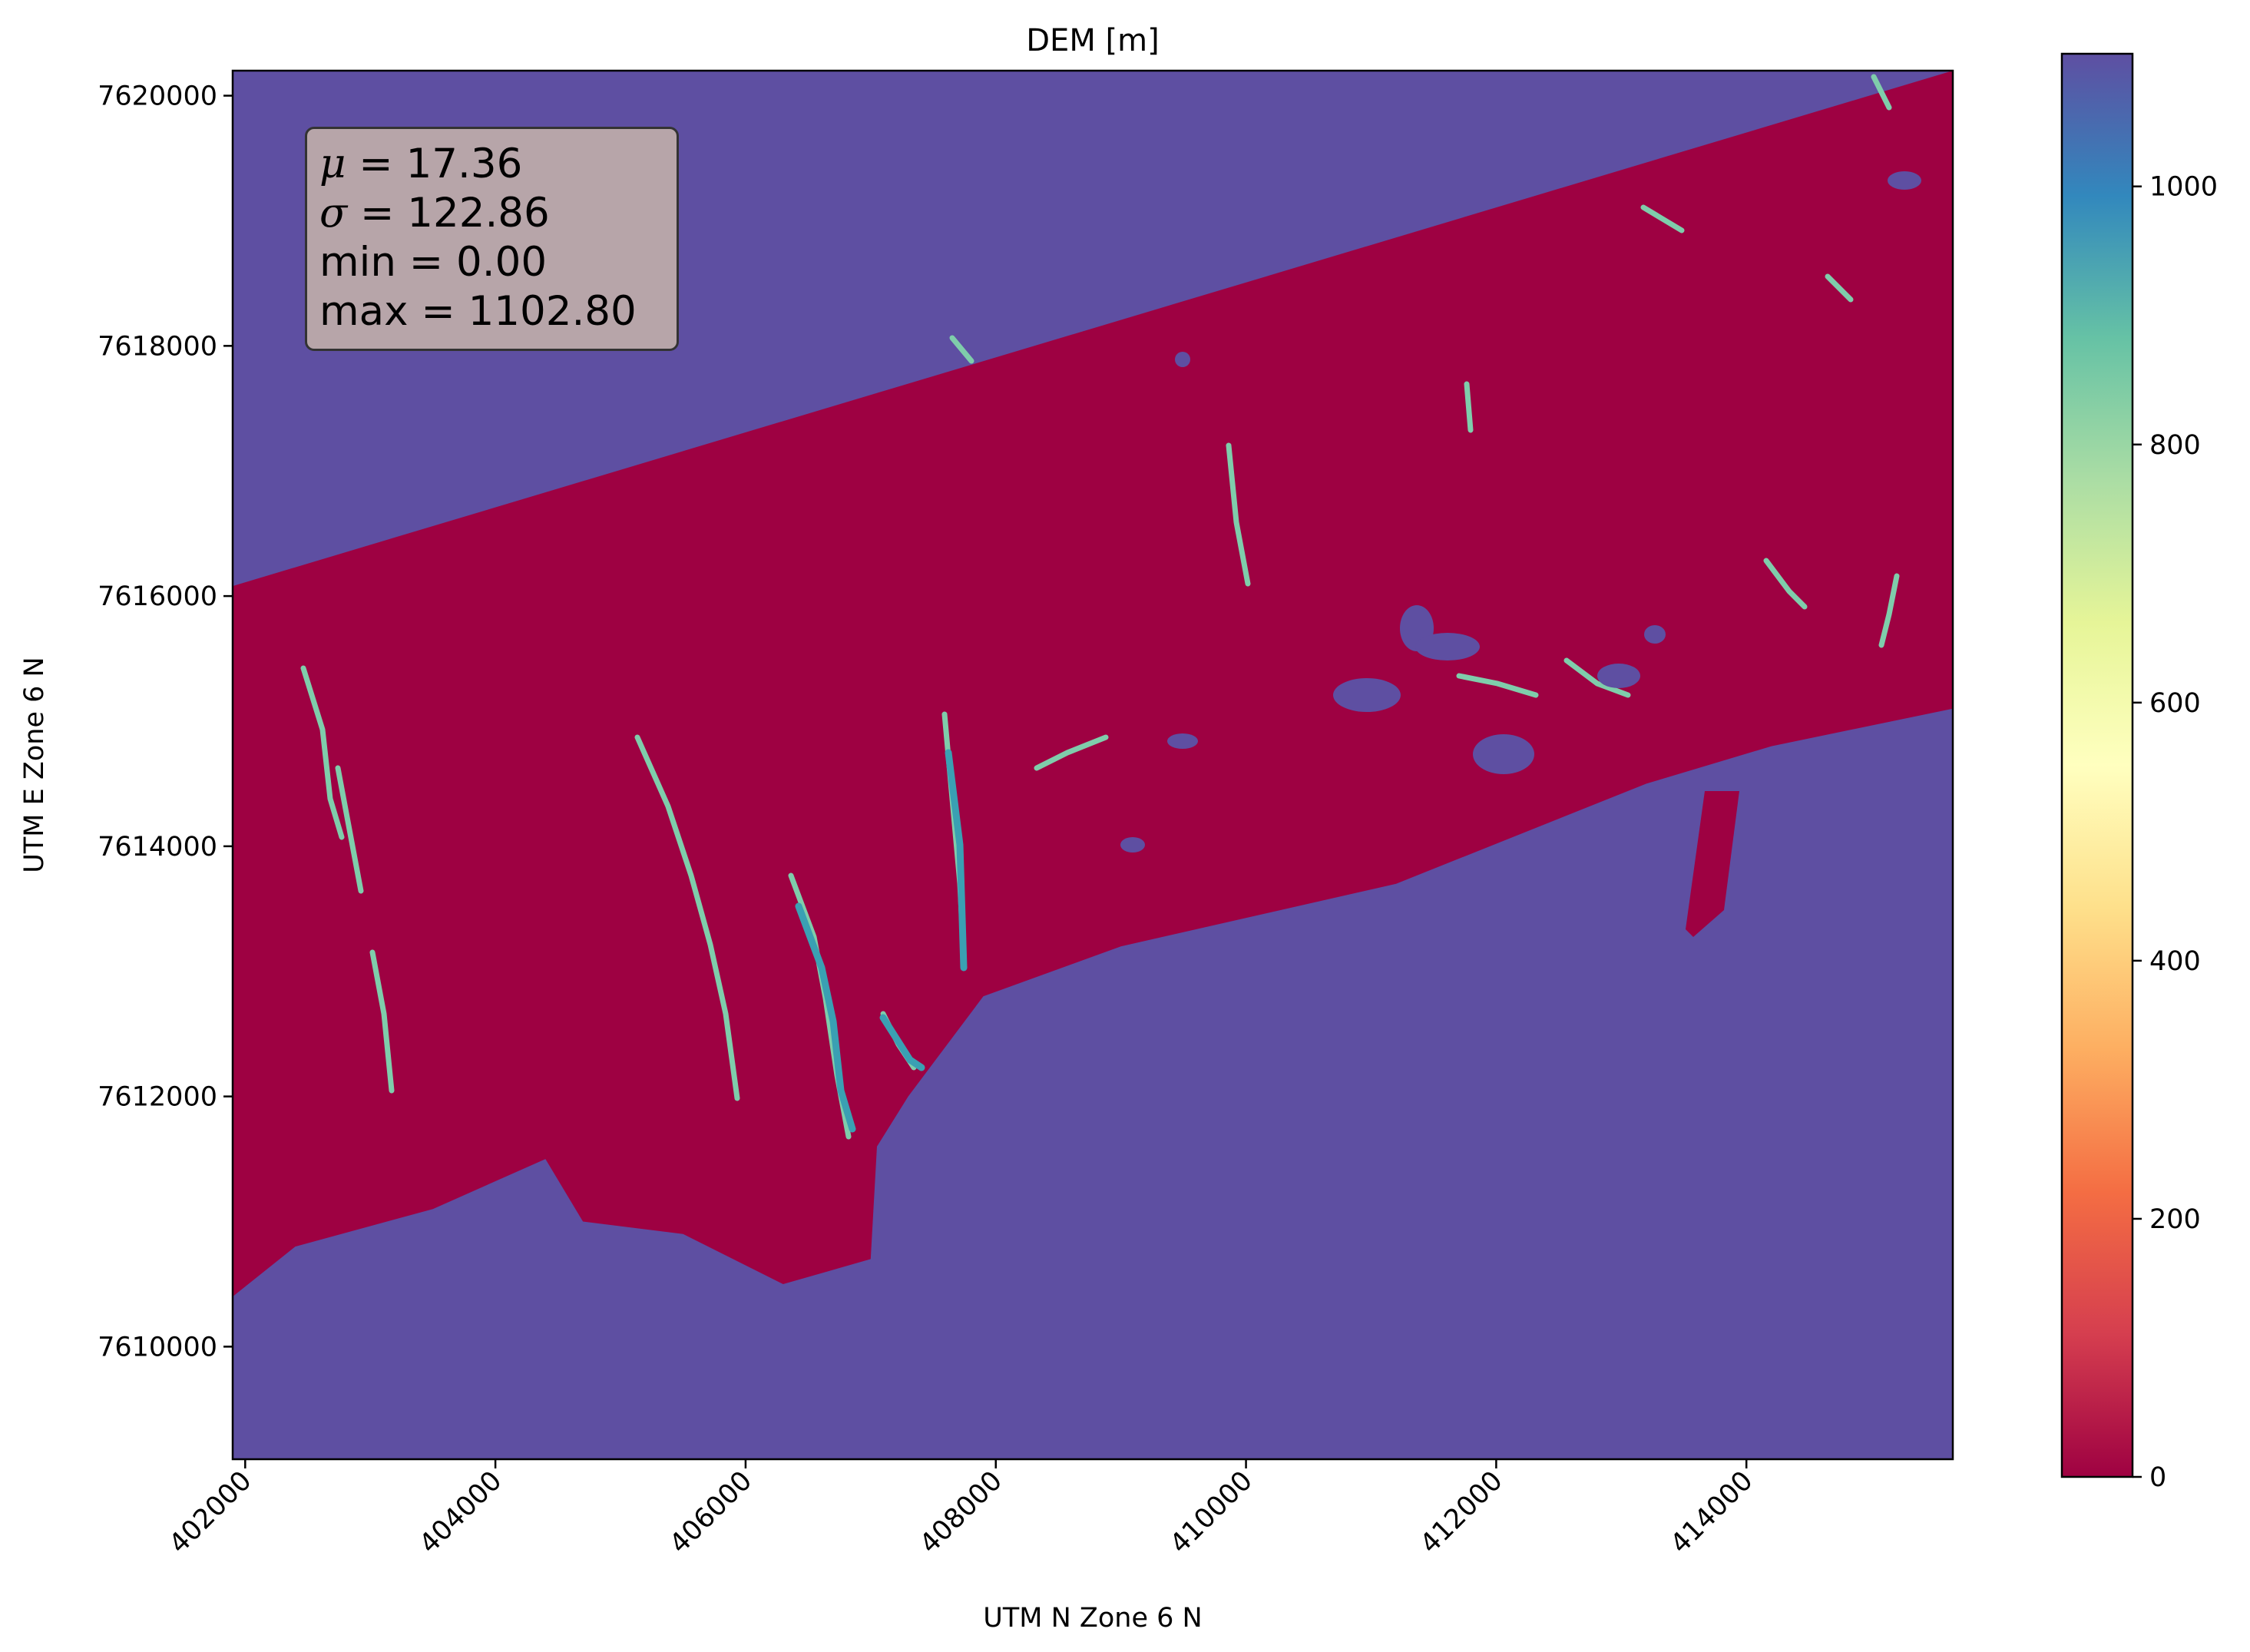 The image size is (2250, 1652). What do you see at coordinates (2175, 833) in the screenshot?
I see `colorbar-axis: 0 200 400 600 800 1000` at bounding box center [2175, 833].